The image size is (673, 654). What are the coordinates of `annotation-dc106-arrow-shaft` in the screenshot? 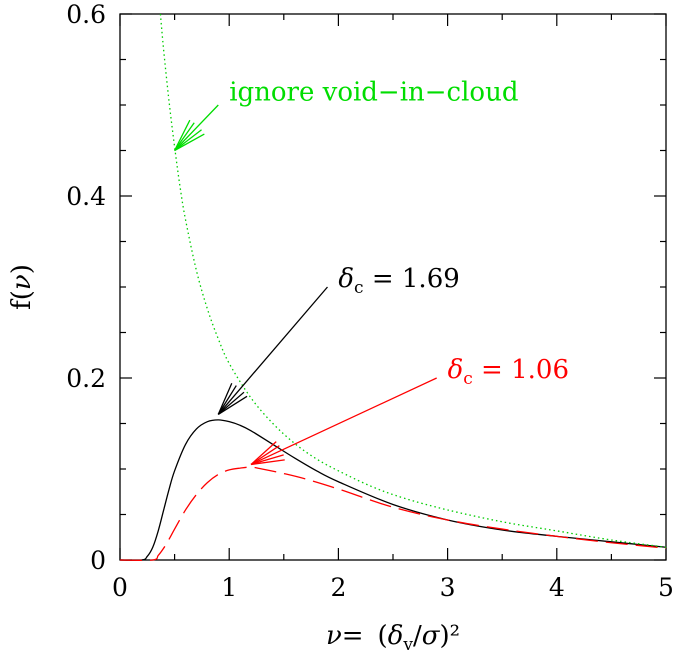 It's located at (343, 421).